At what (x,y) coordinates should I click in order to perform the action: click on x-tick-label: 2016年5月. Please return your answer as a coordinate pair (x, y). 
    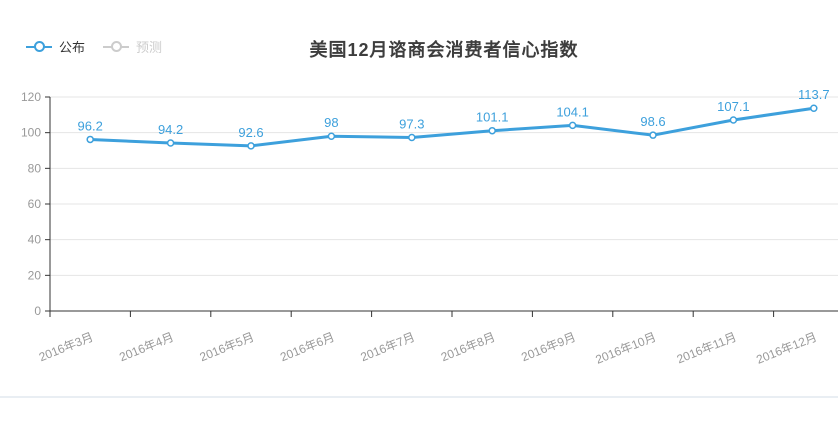
    Looking at the image, I should click on (227, 347).